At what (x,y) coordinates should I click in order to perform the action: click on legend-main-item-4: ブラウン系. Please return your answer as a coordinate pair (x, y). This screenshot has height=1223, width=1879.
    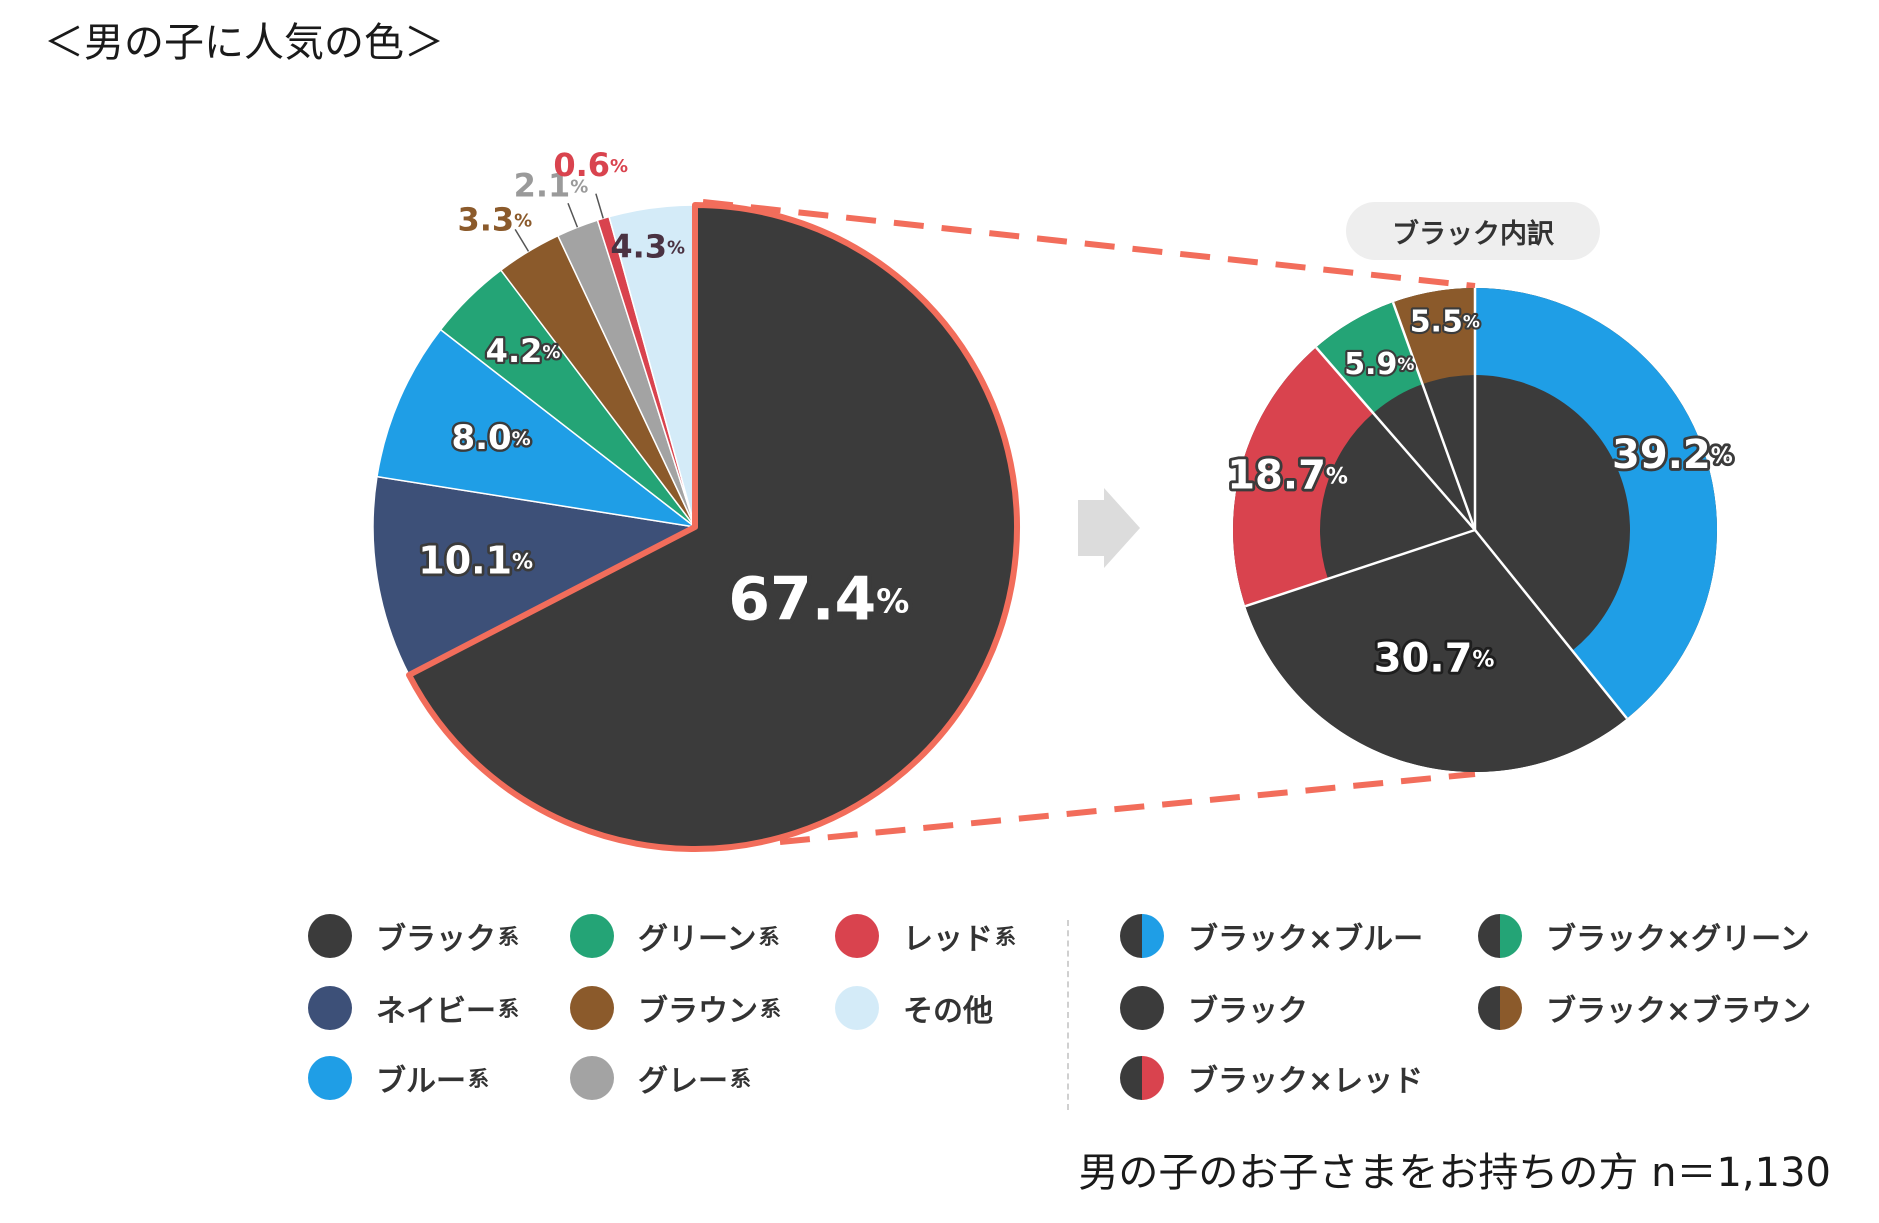
    Looking at the image, I should click on (675, 1008).